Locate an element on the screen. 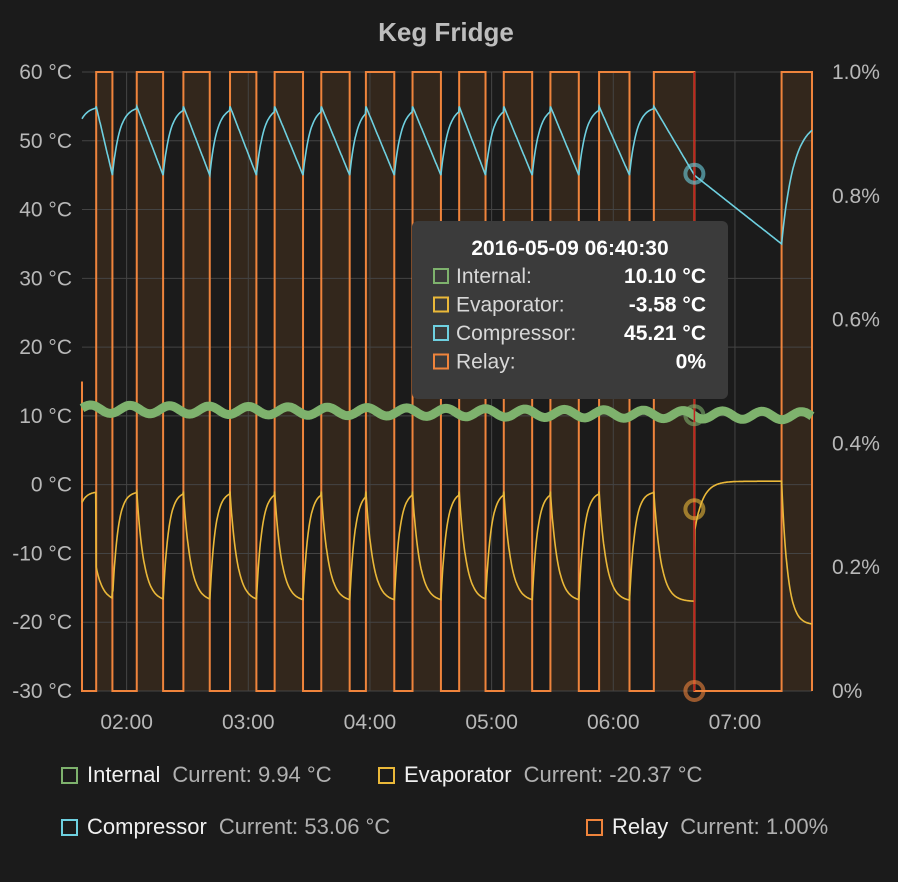  legend-current: Current: -20.37 °C is located at coordinates (613, 774).